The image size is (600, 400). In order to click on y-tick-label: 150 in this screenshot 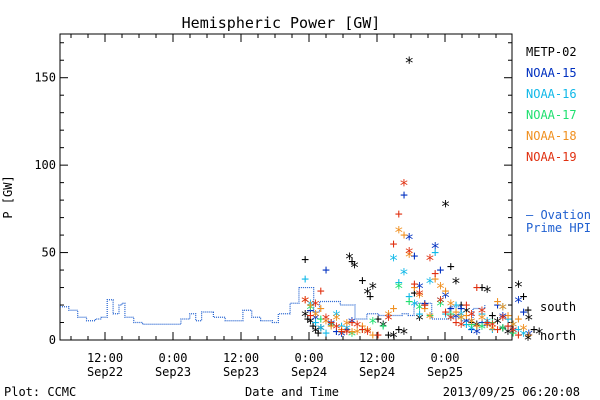, I will do `click(45, 78)`.